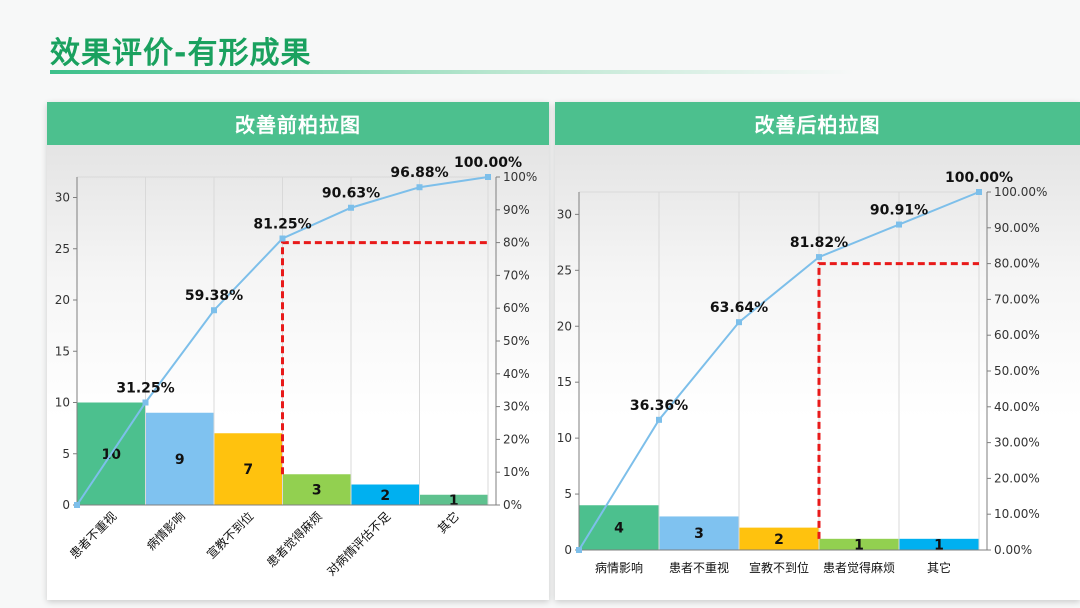  What do you see at coordinates (351, 194) in the screenshot?
I see `cumulative-percent-label: 90.63%` at bounding box center [351, 194].